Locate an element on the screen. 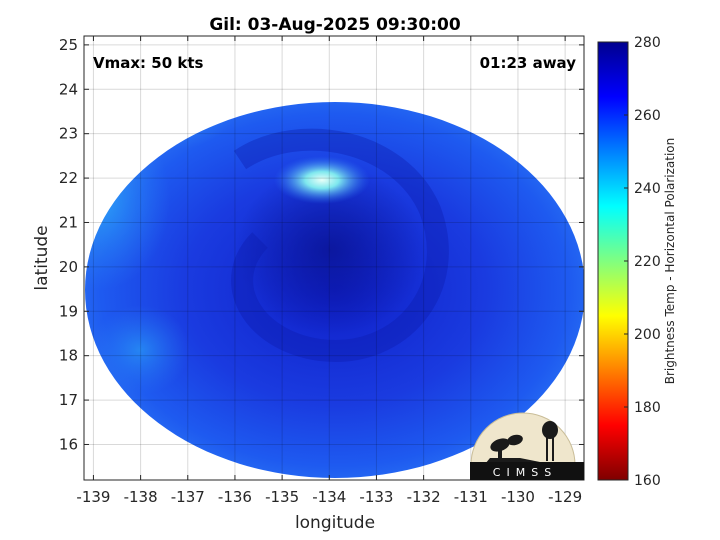 The height and width of the screenshot is (540, 720). x-tick-label: -129 is located at coordinates (565, 497).